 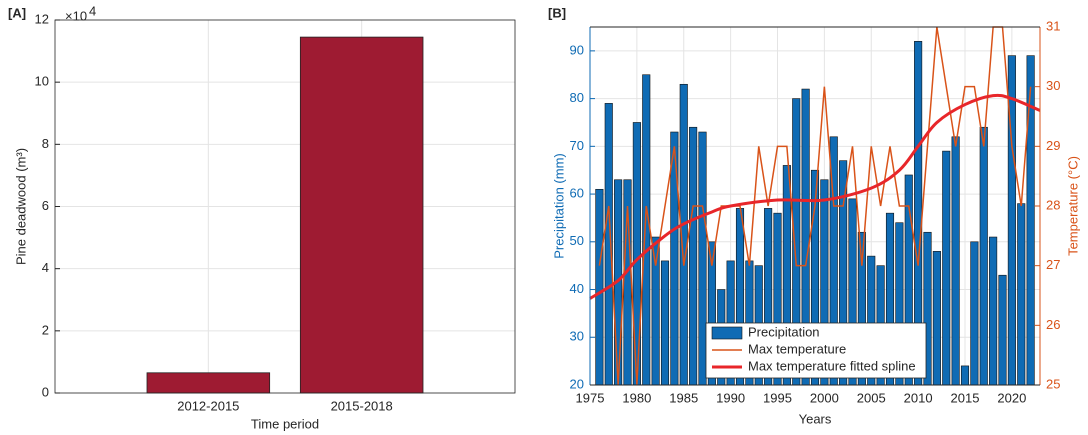 What do you see at coordinates (683, 397) in the screenshot?
I see `x-tick-label: 1985` at bounding box center [683, 397].